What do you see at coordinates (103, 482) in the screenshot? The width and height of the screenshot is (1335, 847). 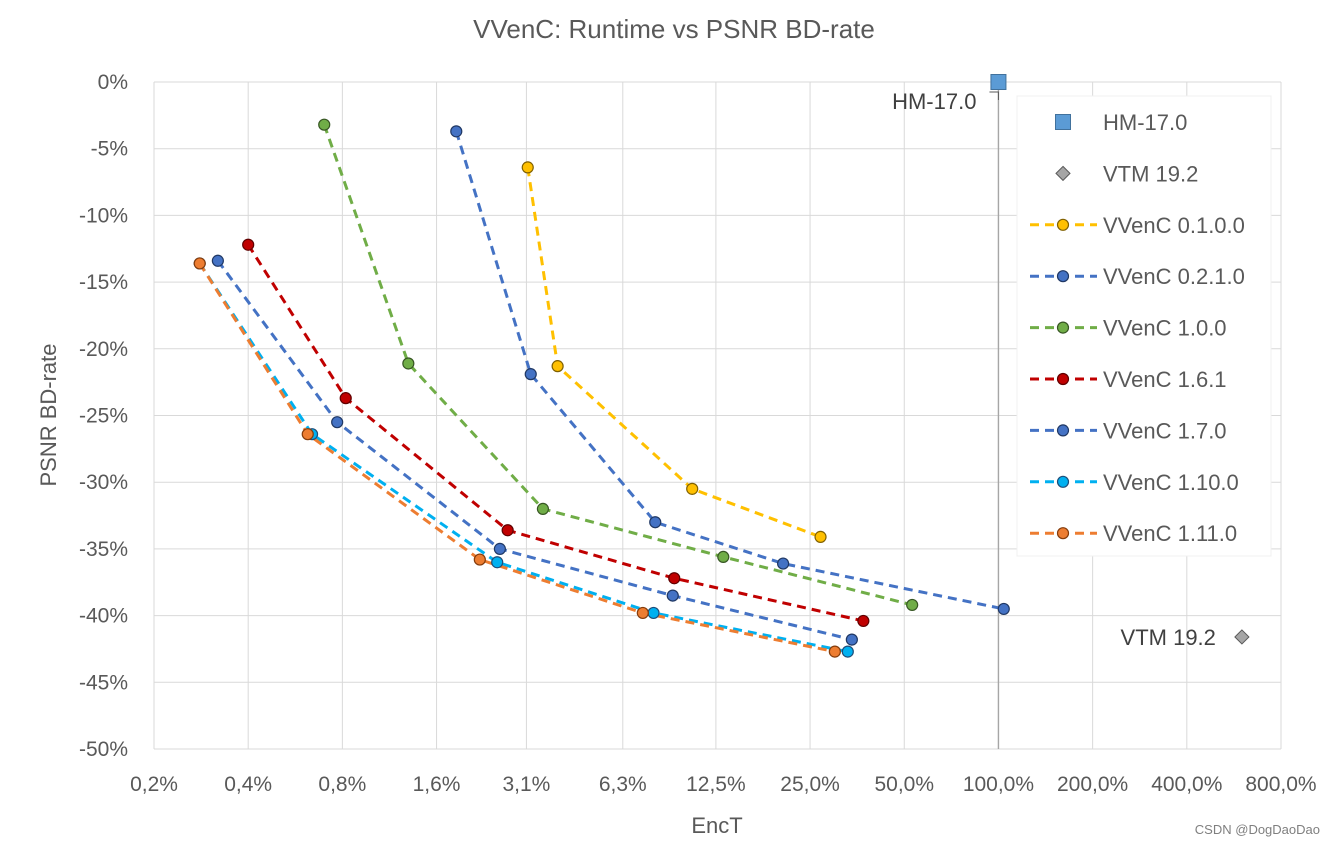 I see `y-tick-label: -30%` at bounding box center [103, 482].